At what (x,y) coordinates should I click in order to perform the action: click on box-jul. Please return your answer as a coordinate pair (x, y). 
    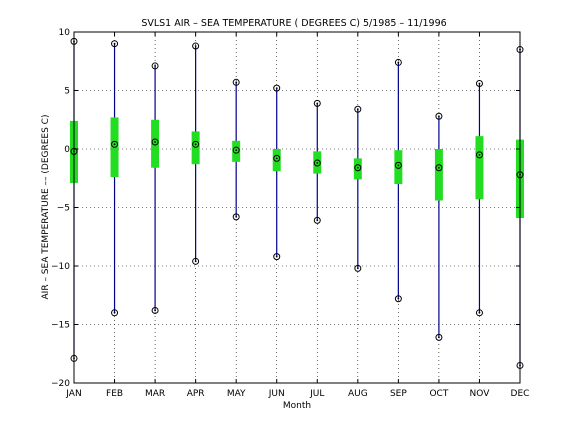
    Looking at the image, I should click on (317, 161).